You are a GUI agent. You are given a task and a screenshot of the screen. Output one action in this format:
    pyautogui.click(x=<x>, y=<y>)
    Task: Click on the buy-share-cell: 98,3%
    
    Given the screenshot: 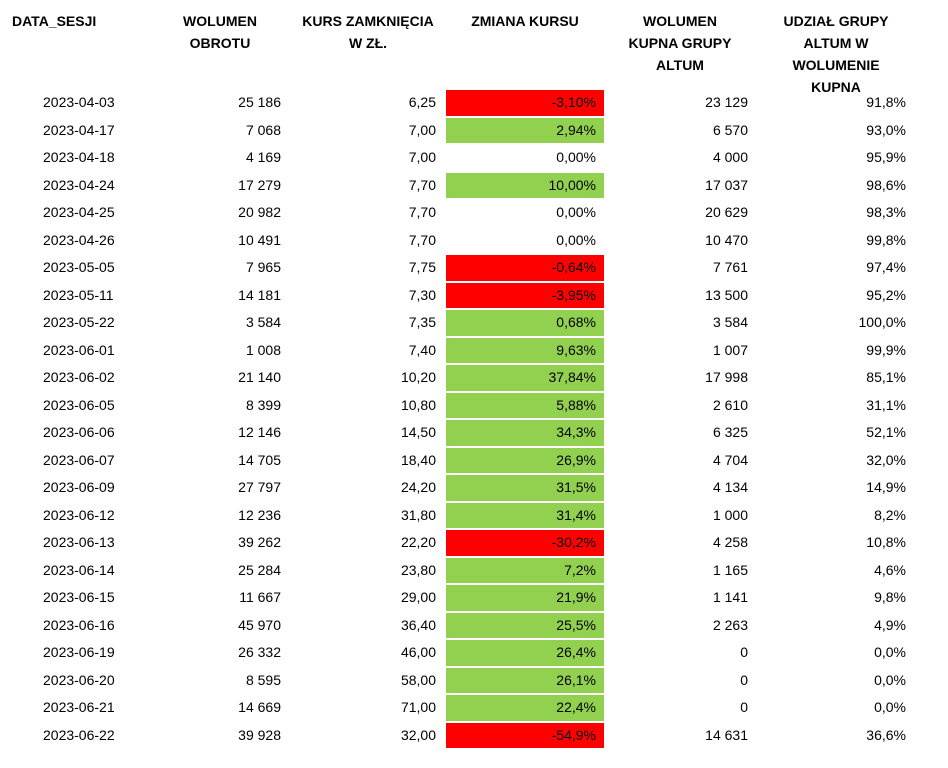 What is the action you would take?
    pyautogui.click(x=886, y=212)
    